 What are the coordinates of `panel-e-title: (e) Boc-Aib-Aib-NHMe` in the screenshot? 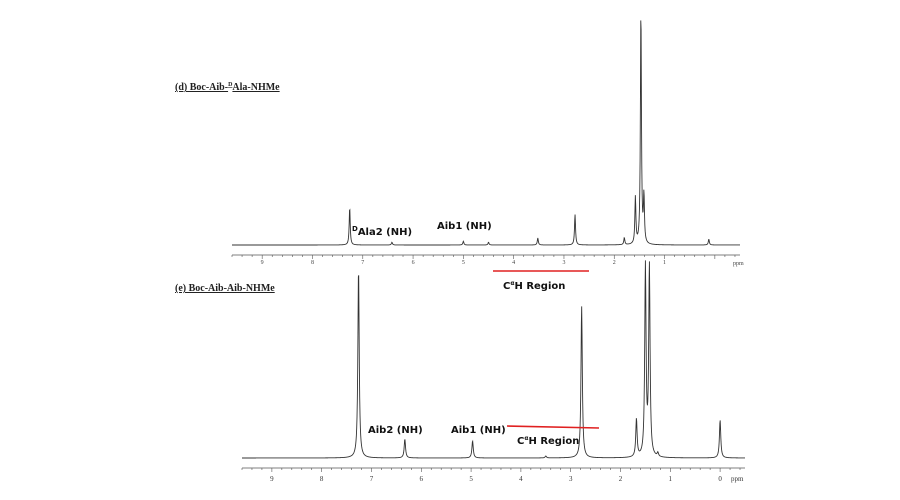 It's located at (225, 288).